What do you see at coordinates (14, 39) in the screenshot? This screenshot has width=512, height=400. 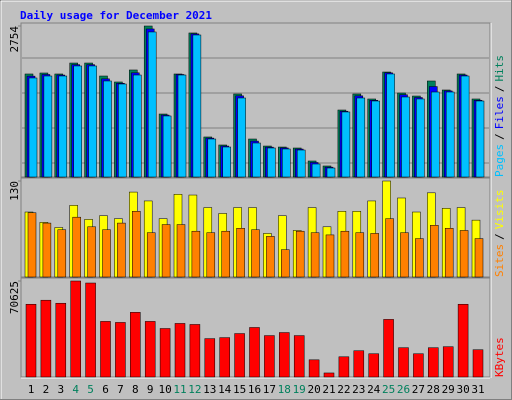 I see `y-tick-label: 2754` at bounding box center [14, 39].